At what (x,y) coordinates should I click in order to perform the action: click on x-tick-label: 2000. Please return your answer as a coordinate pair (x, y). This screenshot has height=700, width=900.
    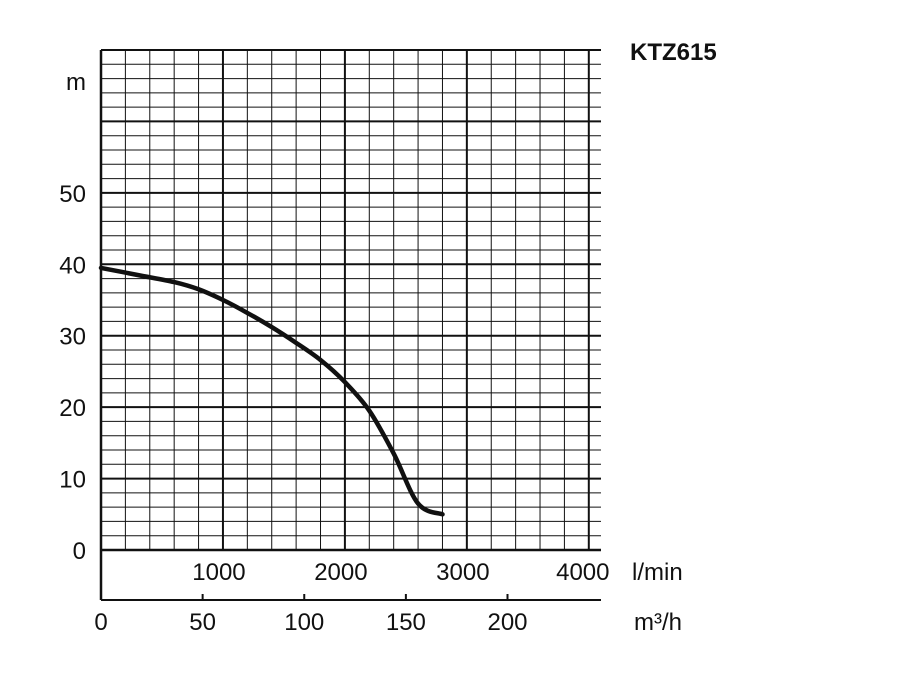
    Looking at the image, I should click on (340, 572).